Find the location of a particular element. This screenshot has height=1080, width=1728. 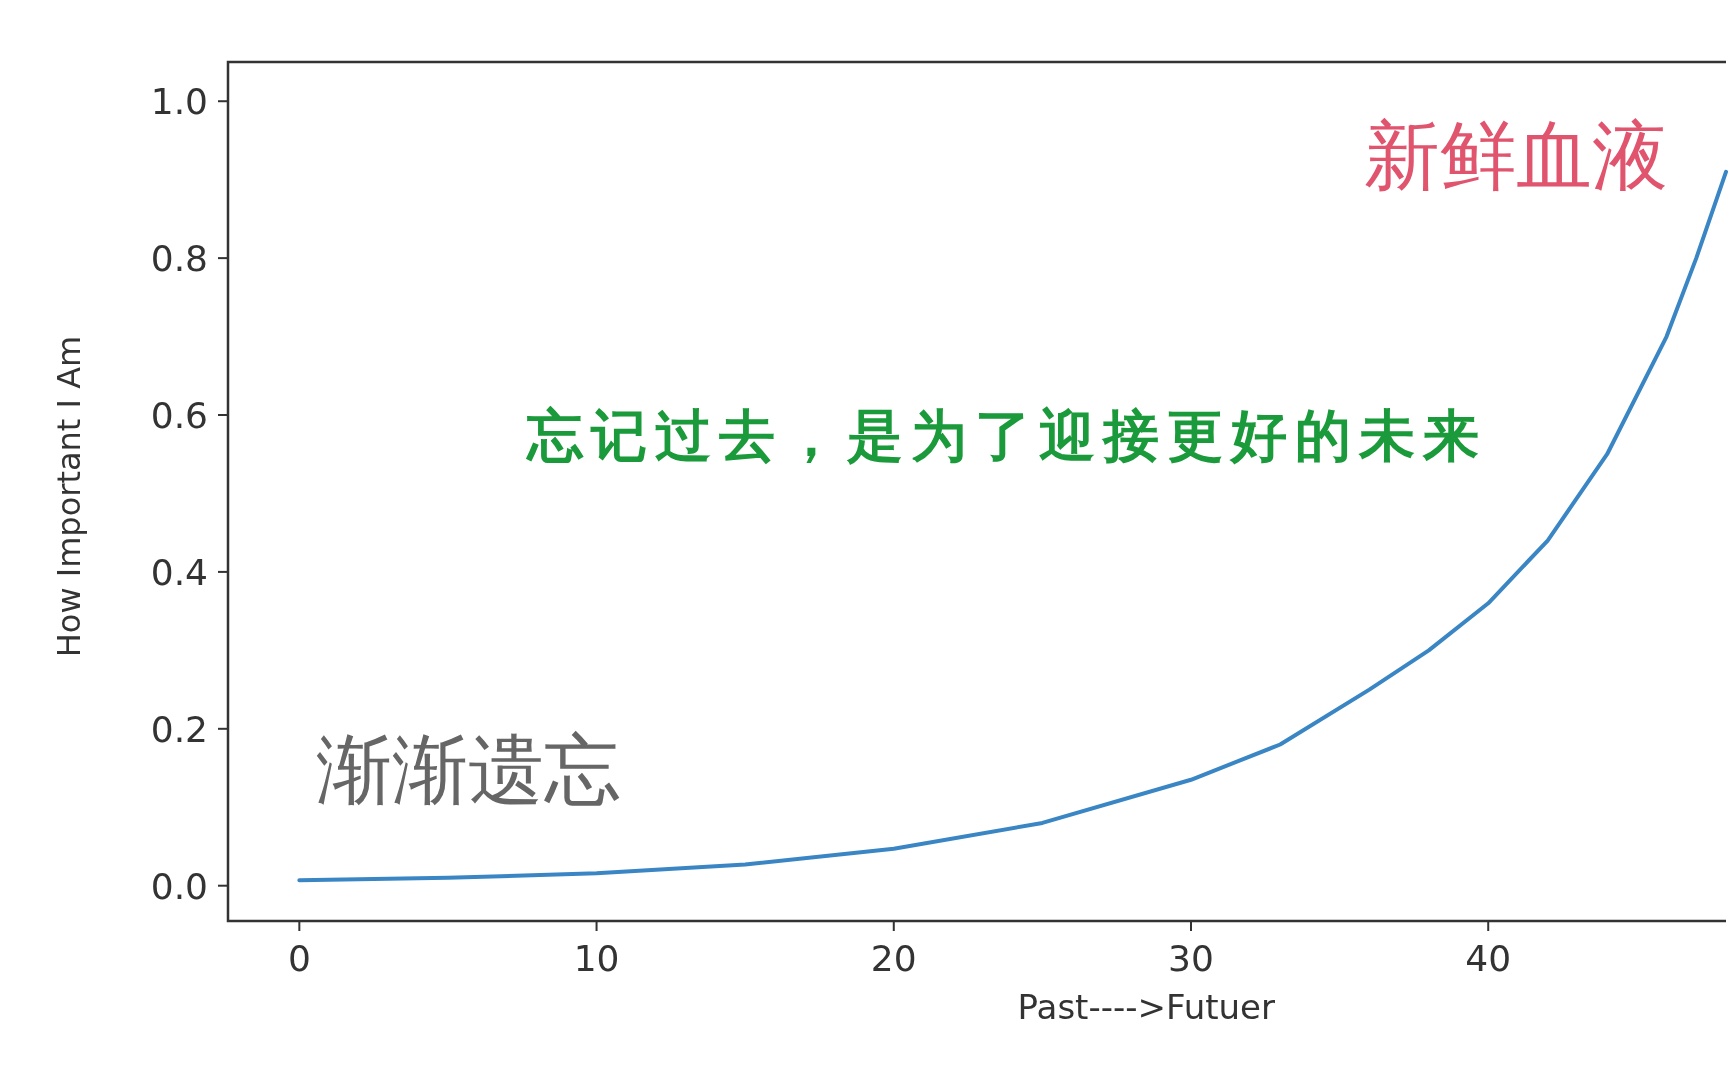

y-tick-label: 0.4 is located at coordinates (179, 572).